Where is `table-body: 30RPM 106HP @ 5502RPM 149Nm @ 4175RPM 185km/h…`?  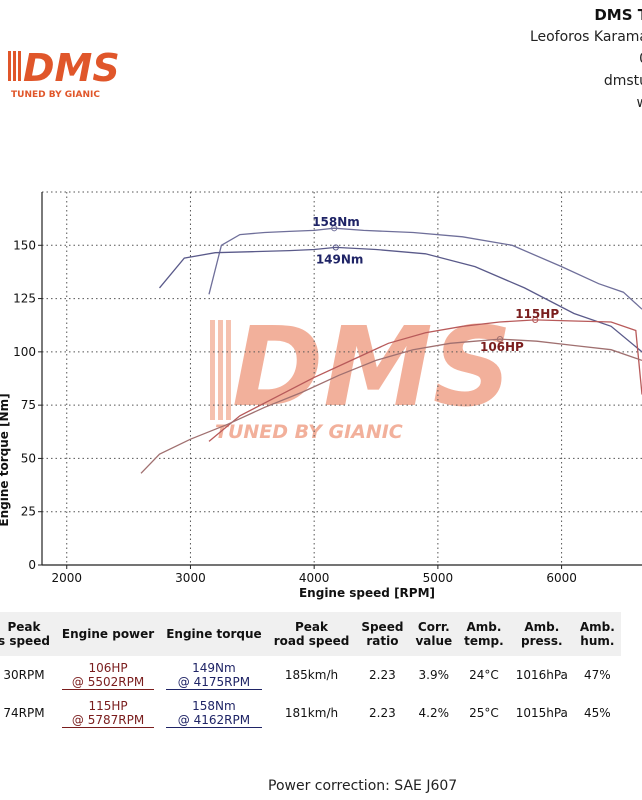 table-body: 30RPM 106HP @ 5502RPM 149Nm @ 4175RPM 185km/h… is located at coordinates (310, 694).